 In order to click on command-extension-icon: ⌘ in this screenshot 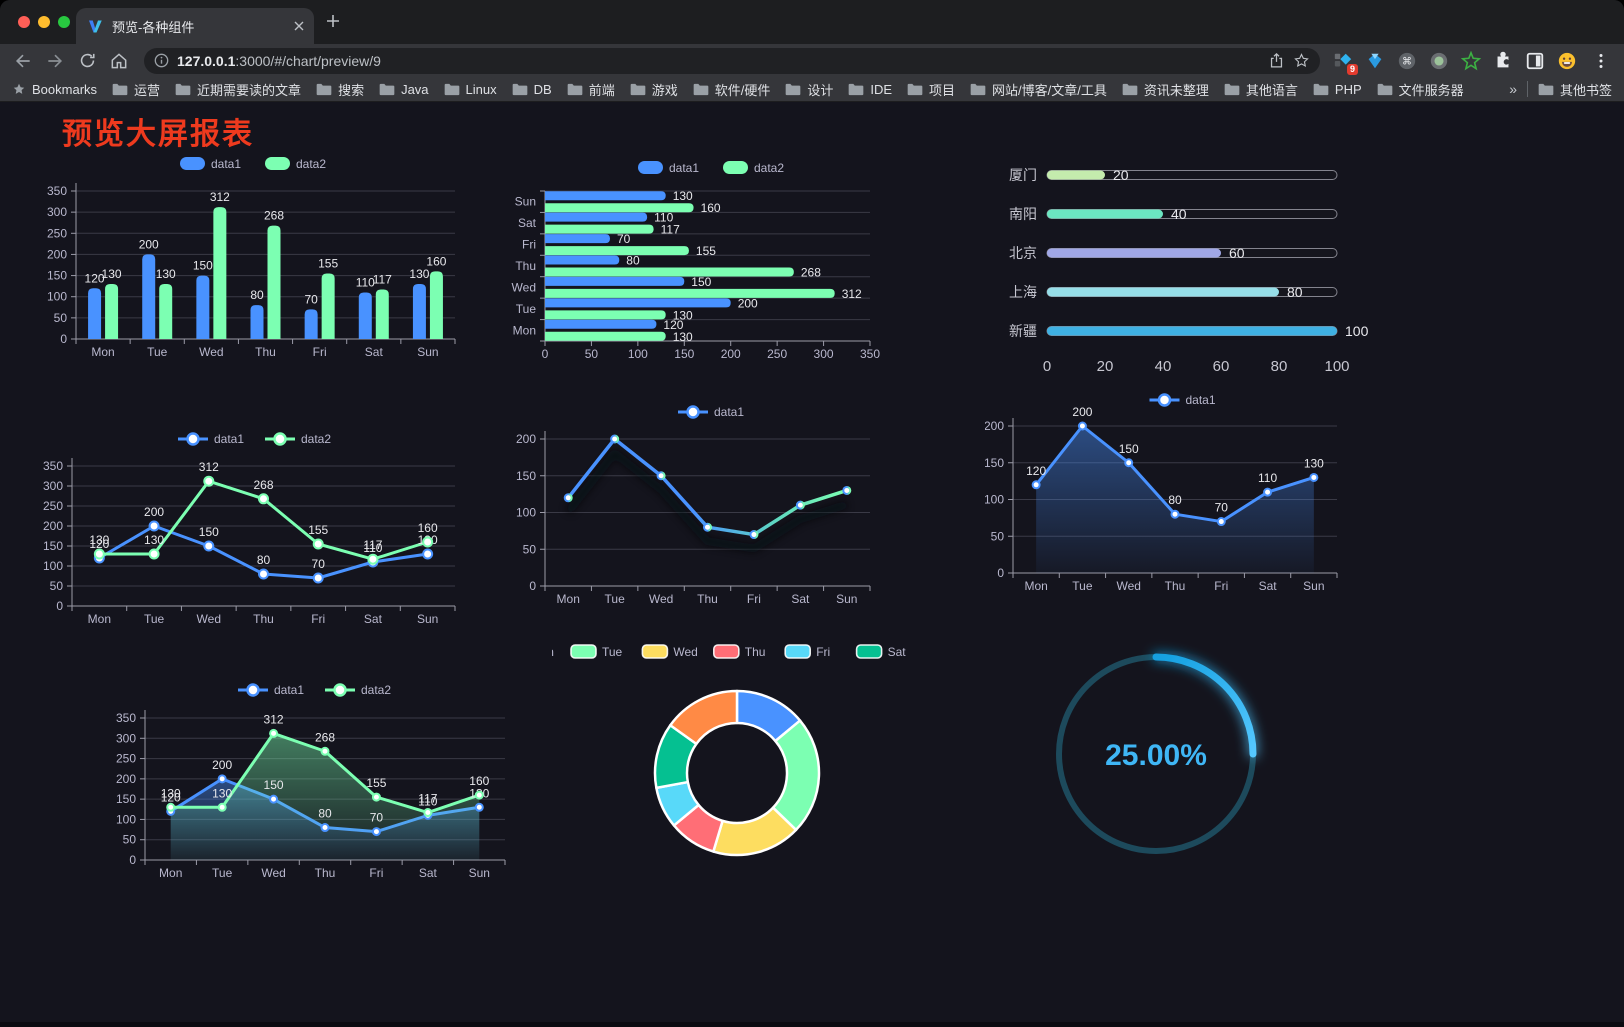, I will do `click(1407, 61)`.